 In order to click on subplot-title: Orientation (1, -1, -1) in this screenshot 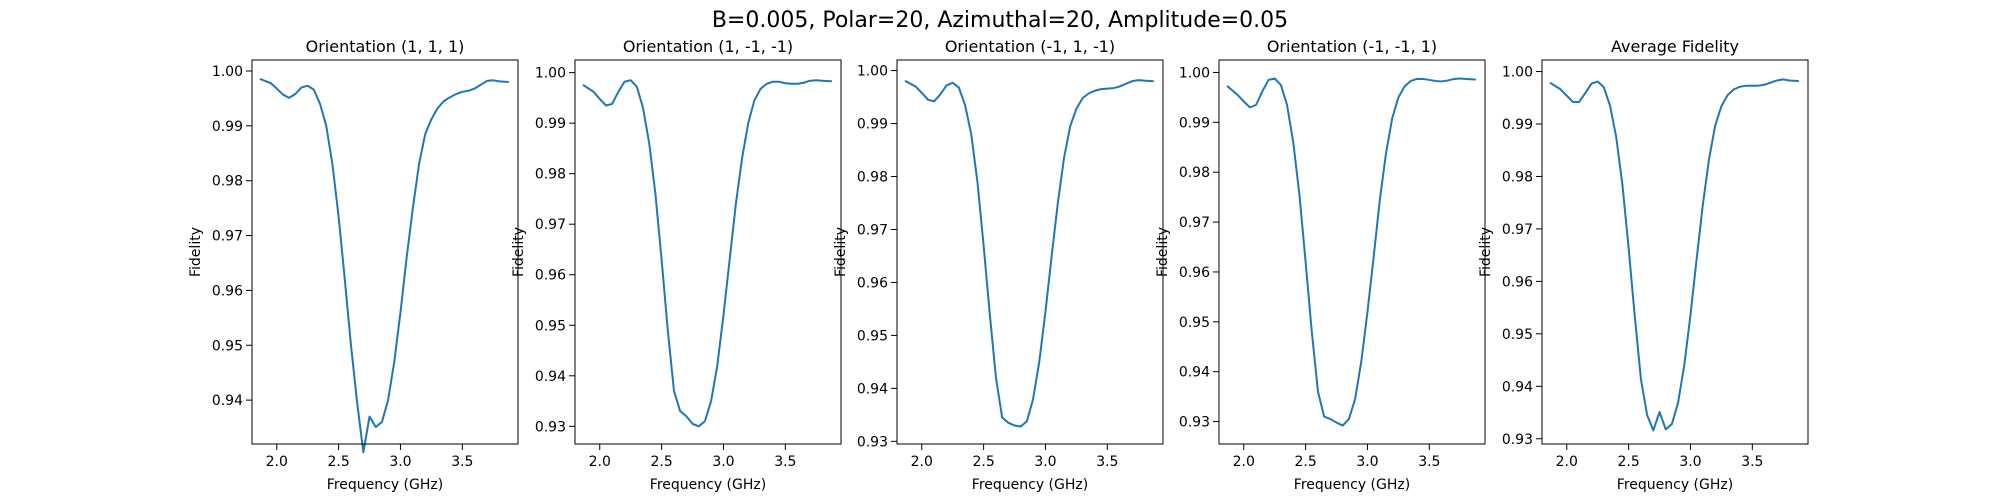, I will do `click(708, 46)`.